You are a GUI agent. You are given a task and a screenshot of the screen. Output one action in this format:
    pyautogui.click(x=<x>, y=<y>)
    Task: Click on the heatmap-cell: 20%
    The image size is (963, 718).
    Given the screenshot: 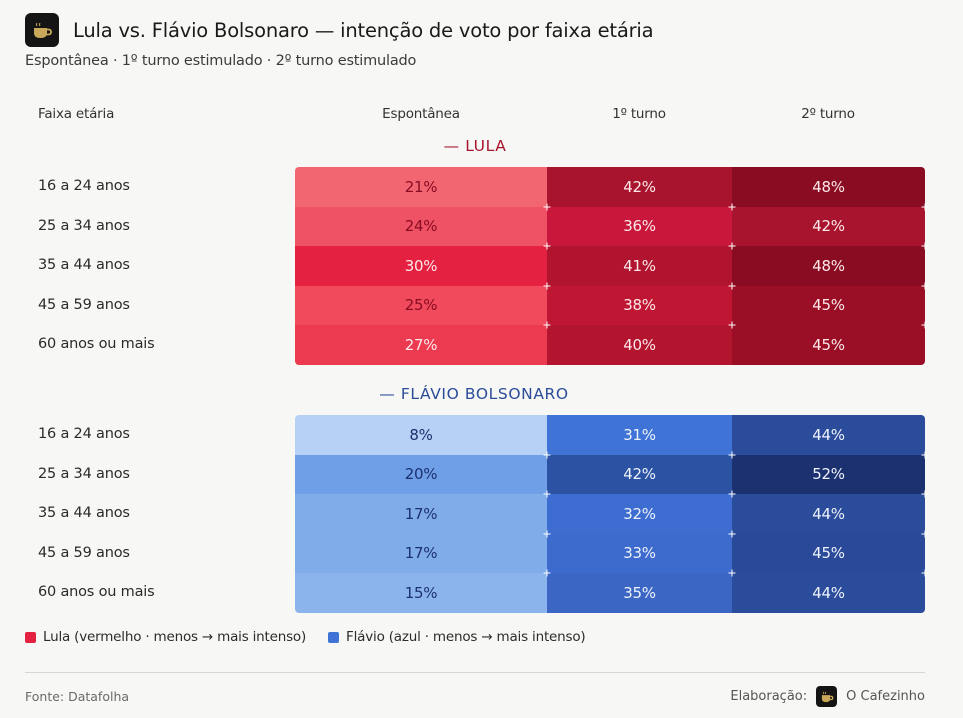 What is the action you would take?
    pyautogui.click(x=421, y=474)
    